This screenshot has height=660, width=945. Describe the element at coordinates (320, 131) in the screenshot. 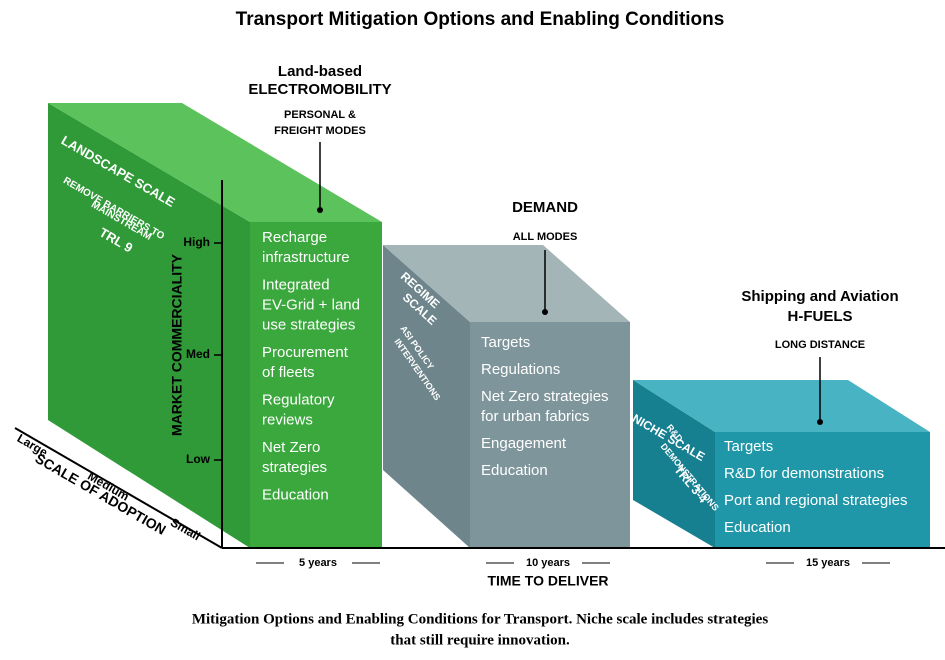

I see `block-subheading: FREIGHT MODES` at that location.